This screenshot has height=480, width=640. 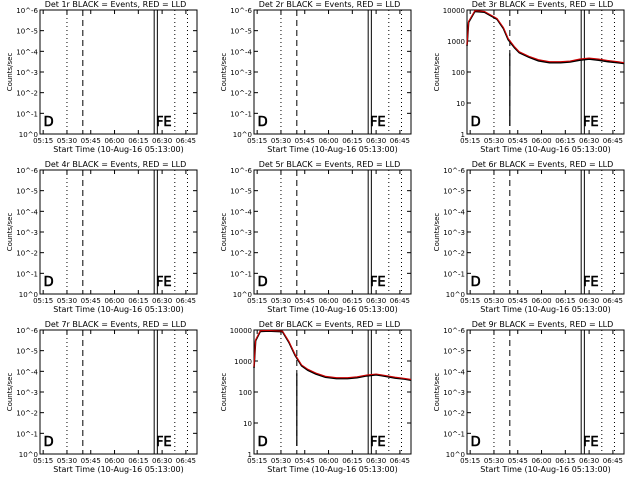 What do you see at coordinates (543, 4) in the screenshot?
I see `panel-title: Det 3r BLACK = Events, RED = LLD` at bounding box center [543, 4].